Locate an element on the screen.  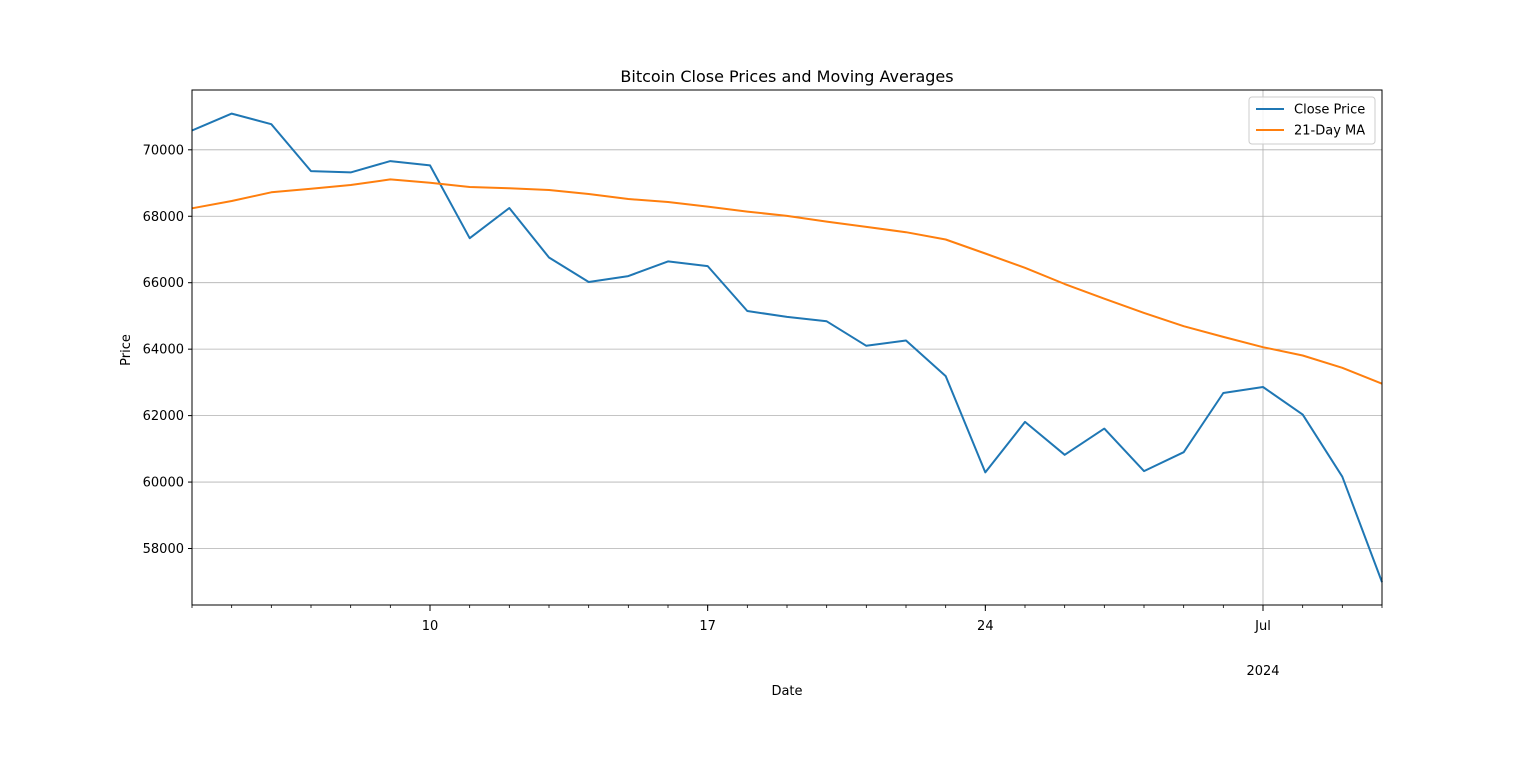
y-axis-ticks: 58000 60000 62000 64000 66000 68000 70000 is located at coordinates (167, 350).